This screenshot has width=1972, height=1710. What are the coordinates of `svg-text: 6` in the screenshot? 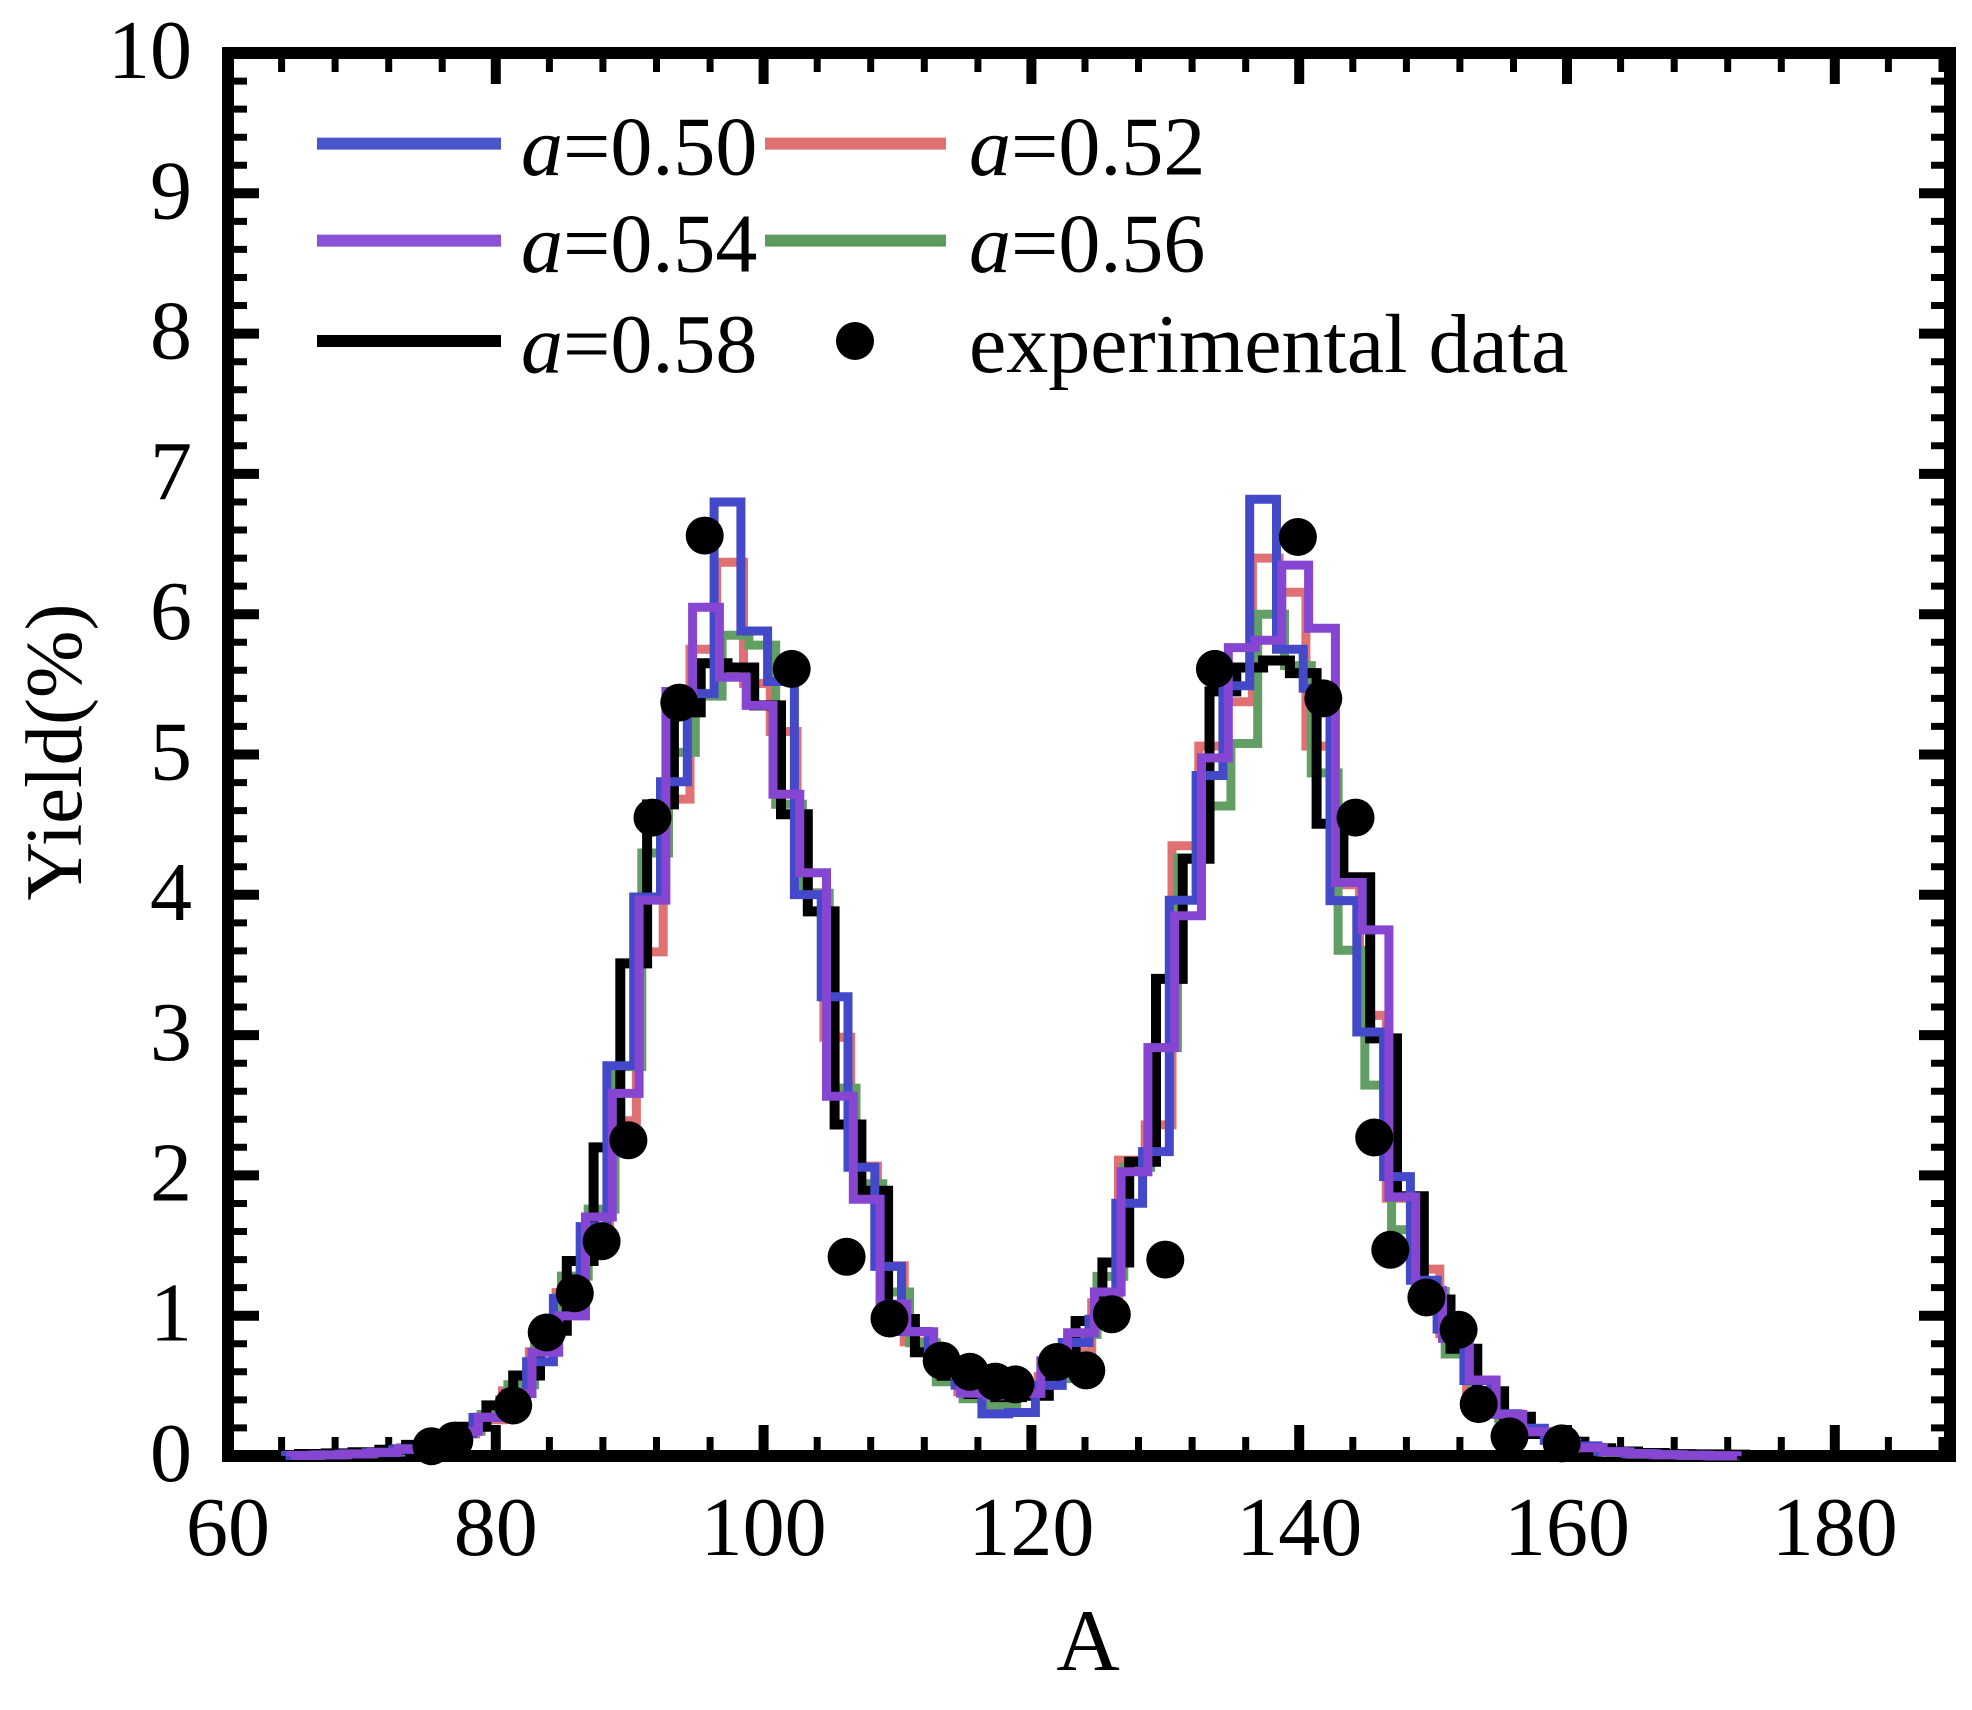 It's located at (171, 611).